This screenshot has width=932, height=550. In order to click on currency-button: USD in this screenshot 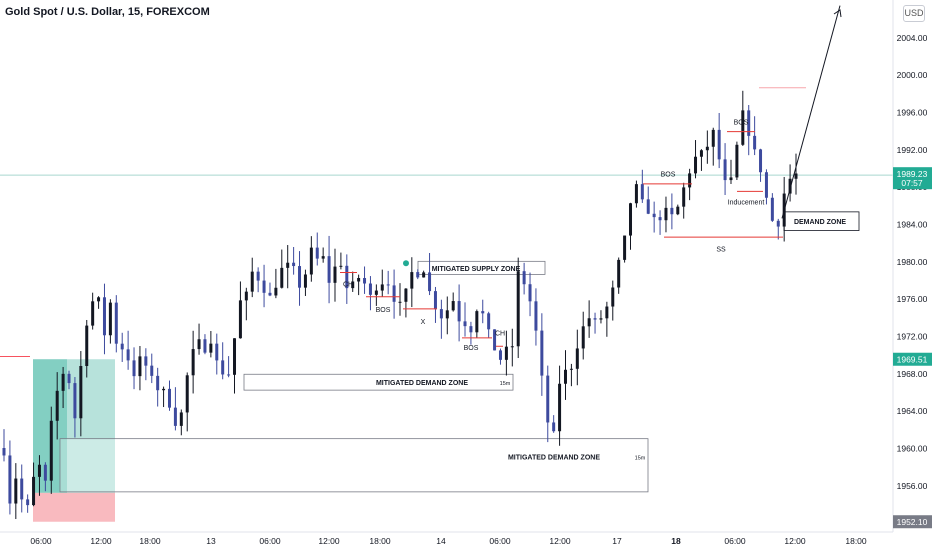, I will do `click(914, 13)`.